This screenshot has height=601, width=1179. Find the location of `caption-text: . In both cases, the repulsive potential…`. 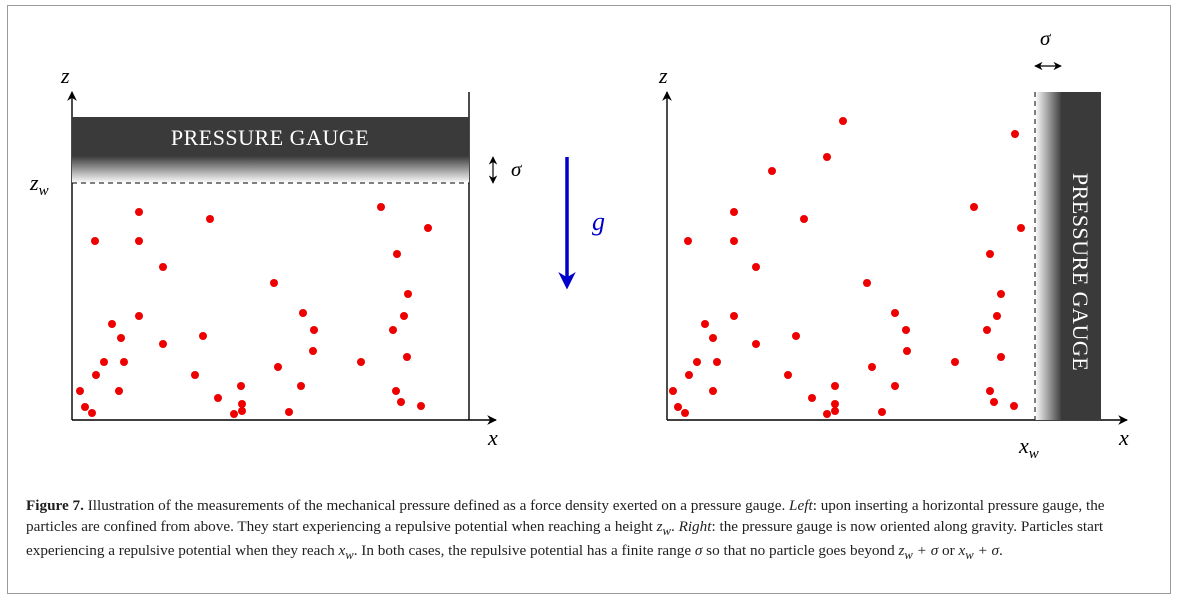

caption-text: . In both cases, the repulsive potential… is located at coordinates (524, 551).